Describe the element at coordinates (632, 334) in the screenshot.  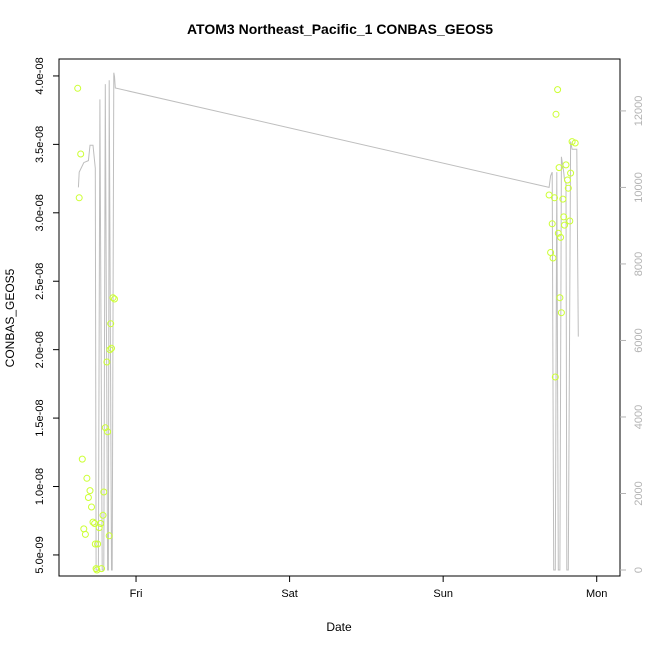
I see `y-axis-right: 0 2000 4000 6000 8000 10000 12000` at that location.